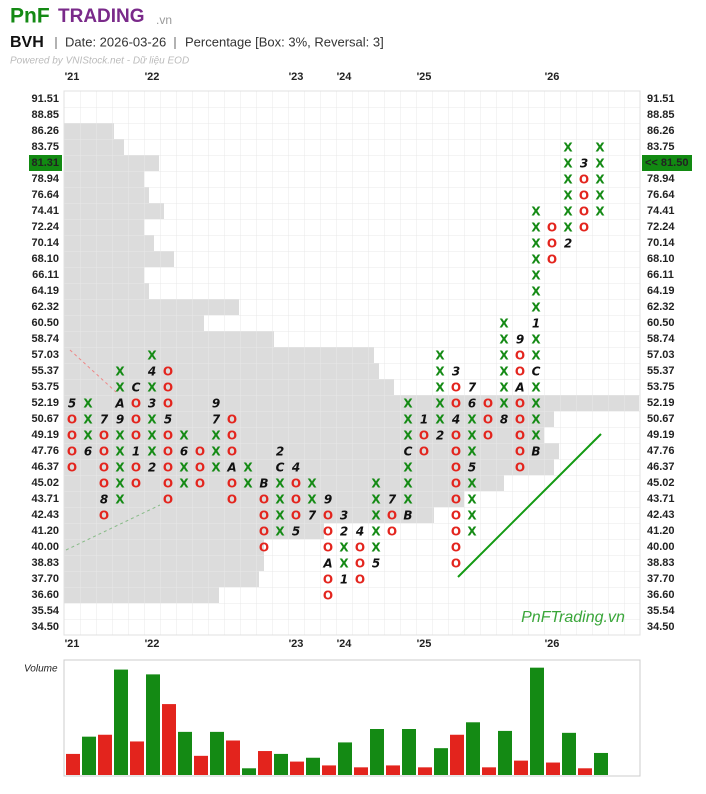 This screenshot has width=706, height=794. Describe the element at coordinates (45, 627) in the screenshot. I see `y-tick-label: 34.50` at that location.